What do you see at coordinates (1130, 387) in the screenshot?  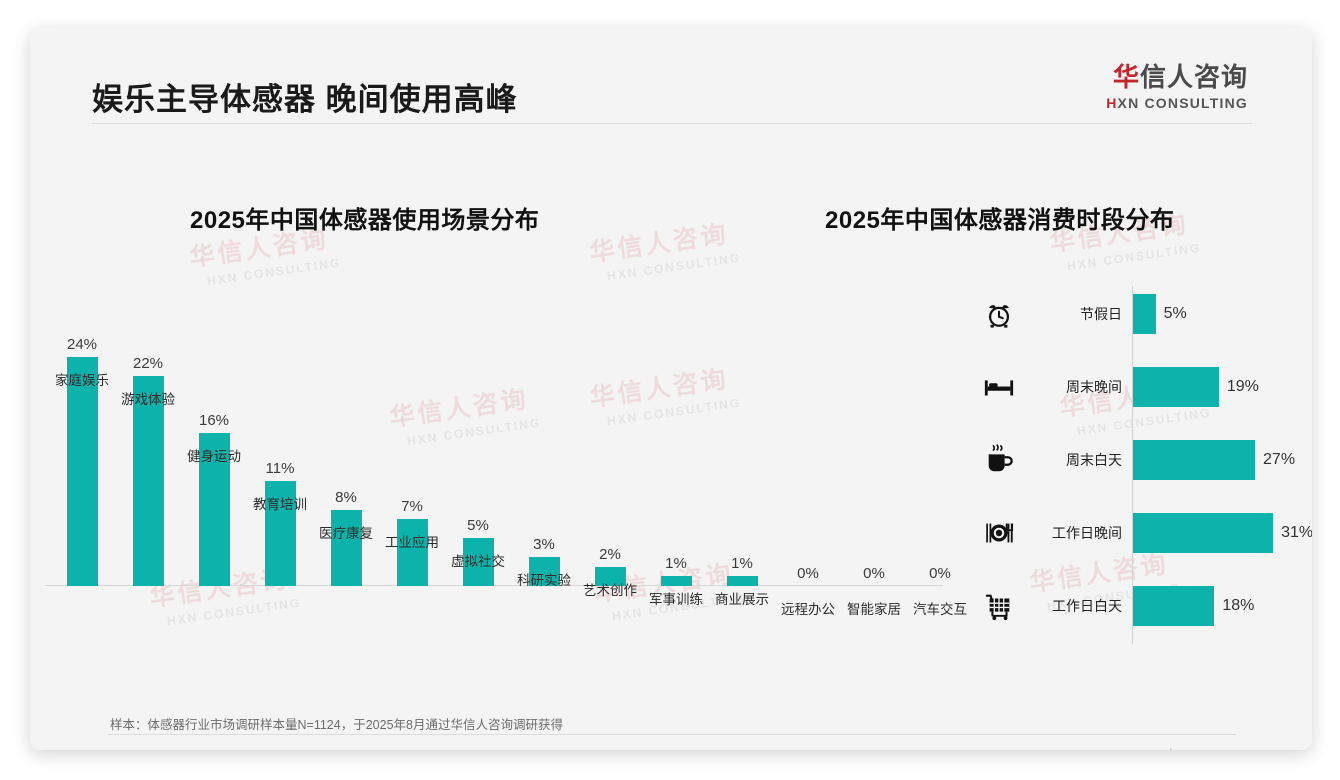 I see `bar-chart-row: 周末晚间 19%` at bounding box center [1130, 387].